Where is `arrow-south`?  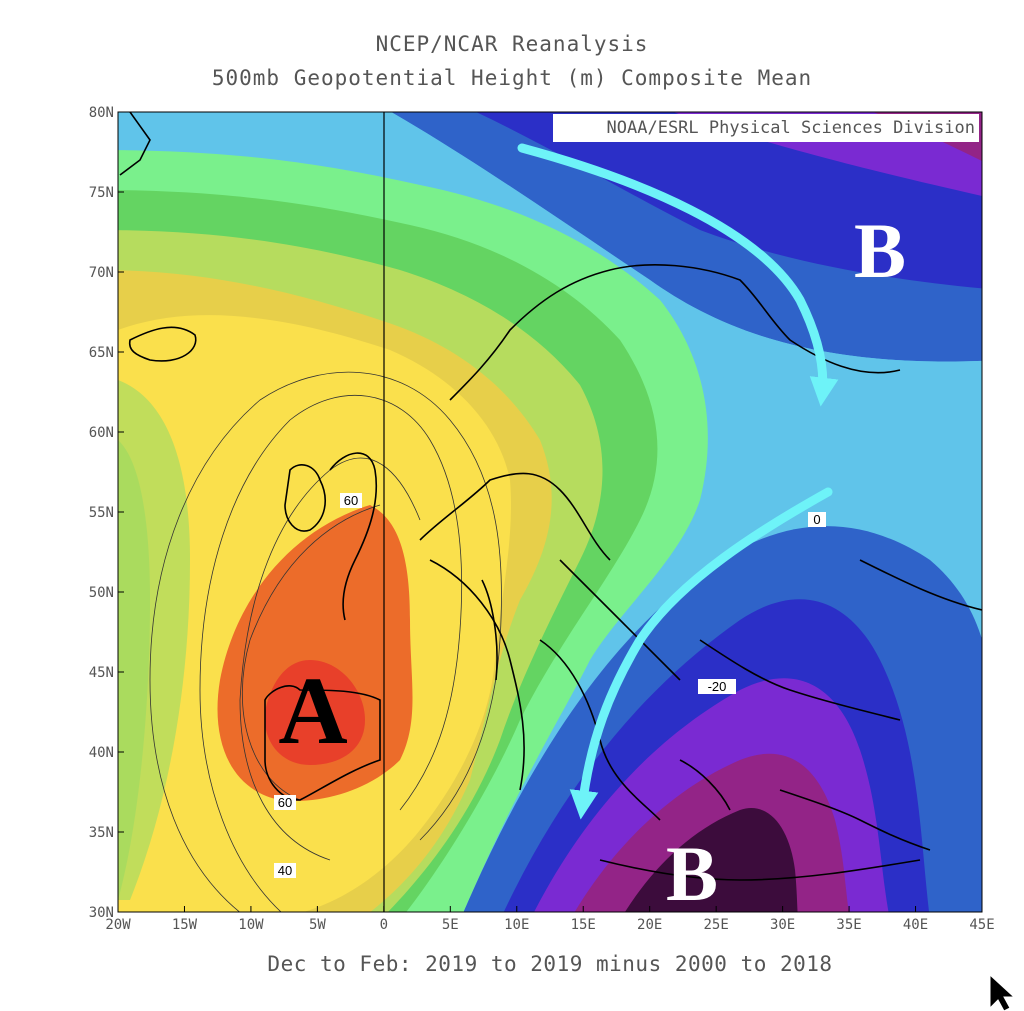 arrow-south is located at coordinates (701, 653).